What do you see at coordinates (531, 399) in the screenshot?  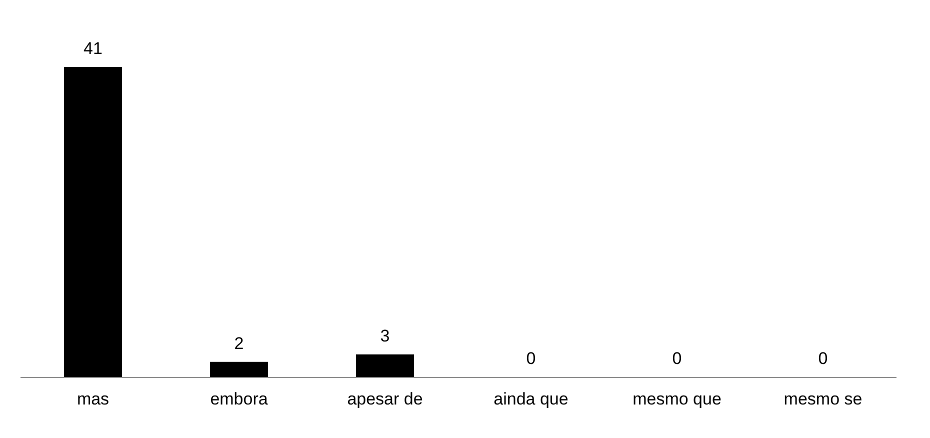 I see `x-tick-label: ainda que` at bounding box center [531, 399].